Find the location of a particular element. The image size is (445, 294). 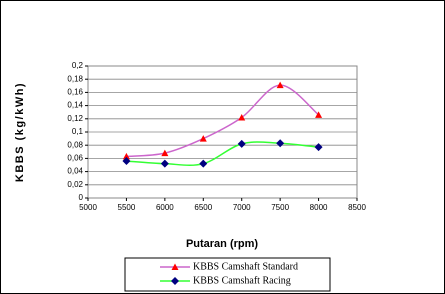

x-tick-label: 5500 is located at coordinates (127, 207).